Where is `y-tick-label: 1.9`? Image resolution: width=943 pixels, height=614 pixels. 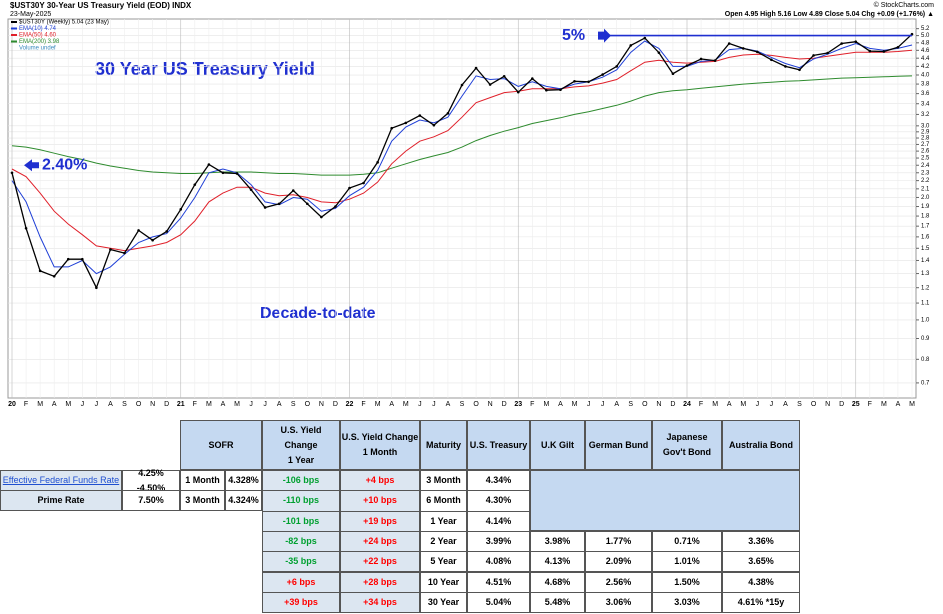
y-tick-label: 1.9 is located at coordinates (925, 207).